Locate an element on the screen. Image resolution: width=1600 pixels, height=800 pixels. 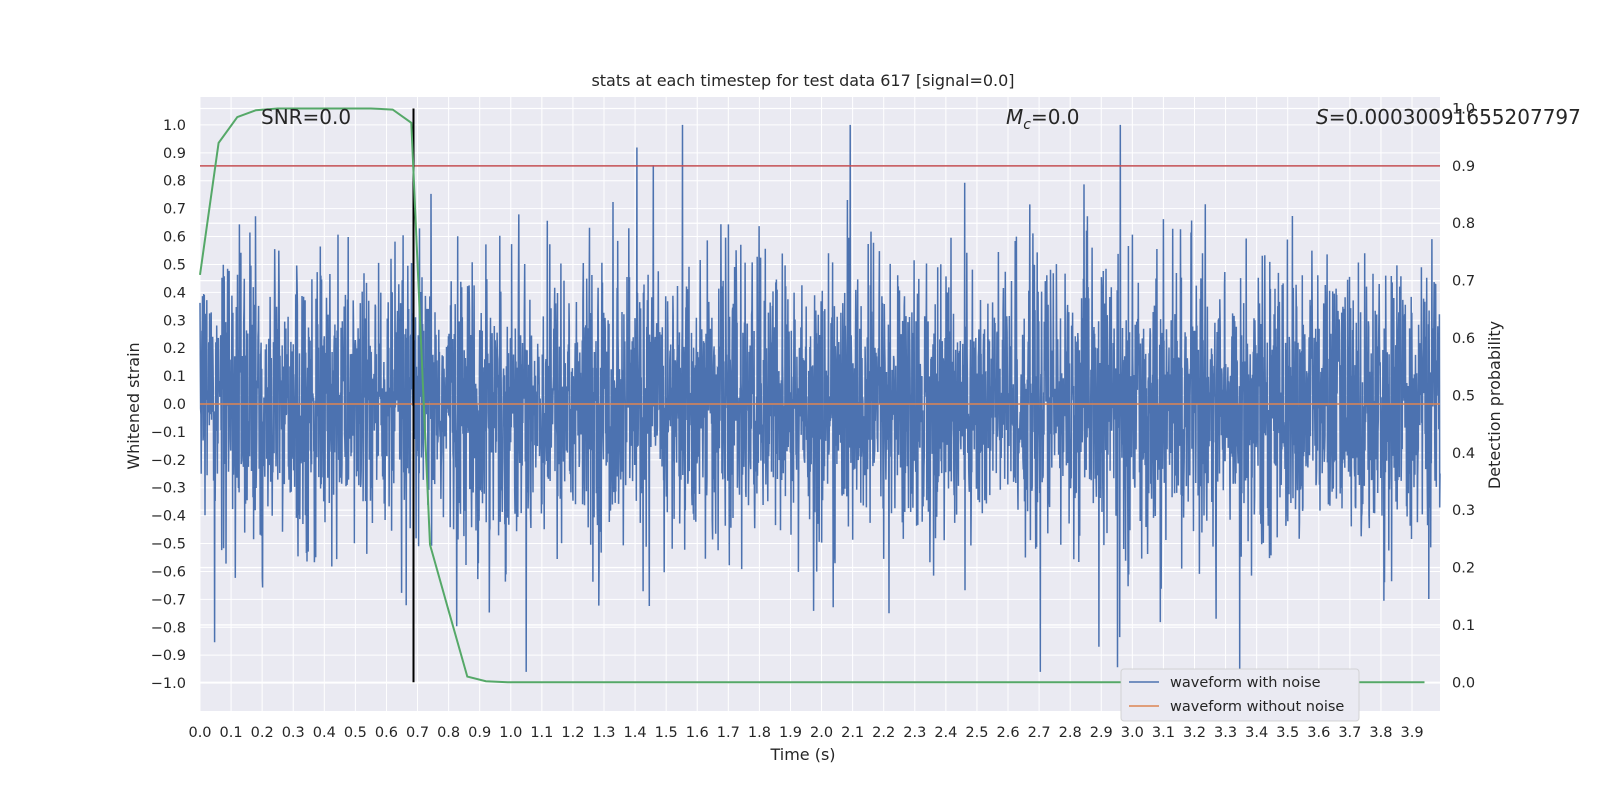
y-tick-label: 0.4 is located at coordinates (174, 293).